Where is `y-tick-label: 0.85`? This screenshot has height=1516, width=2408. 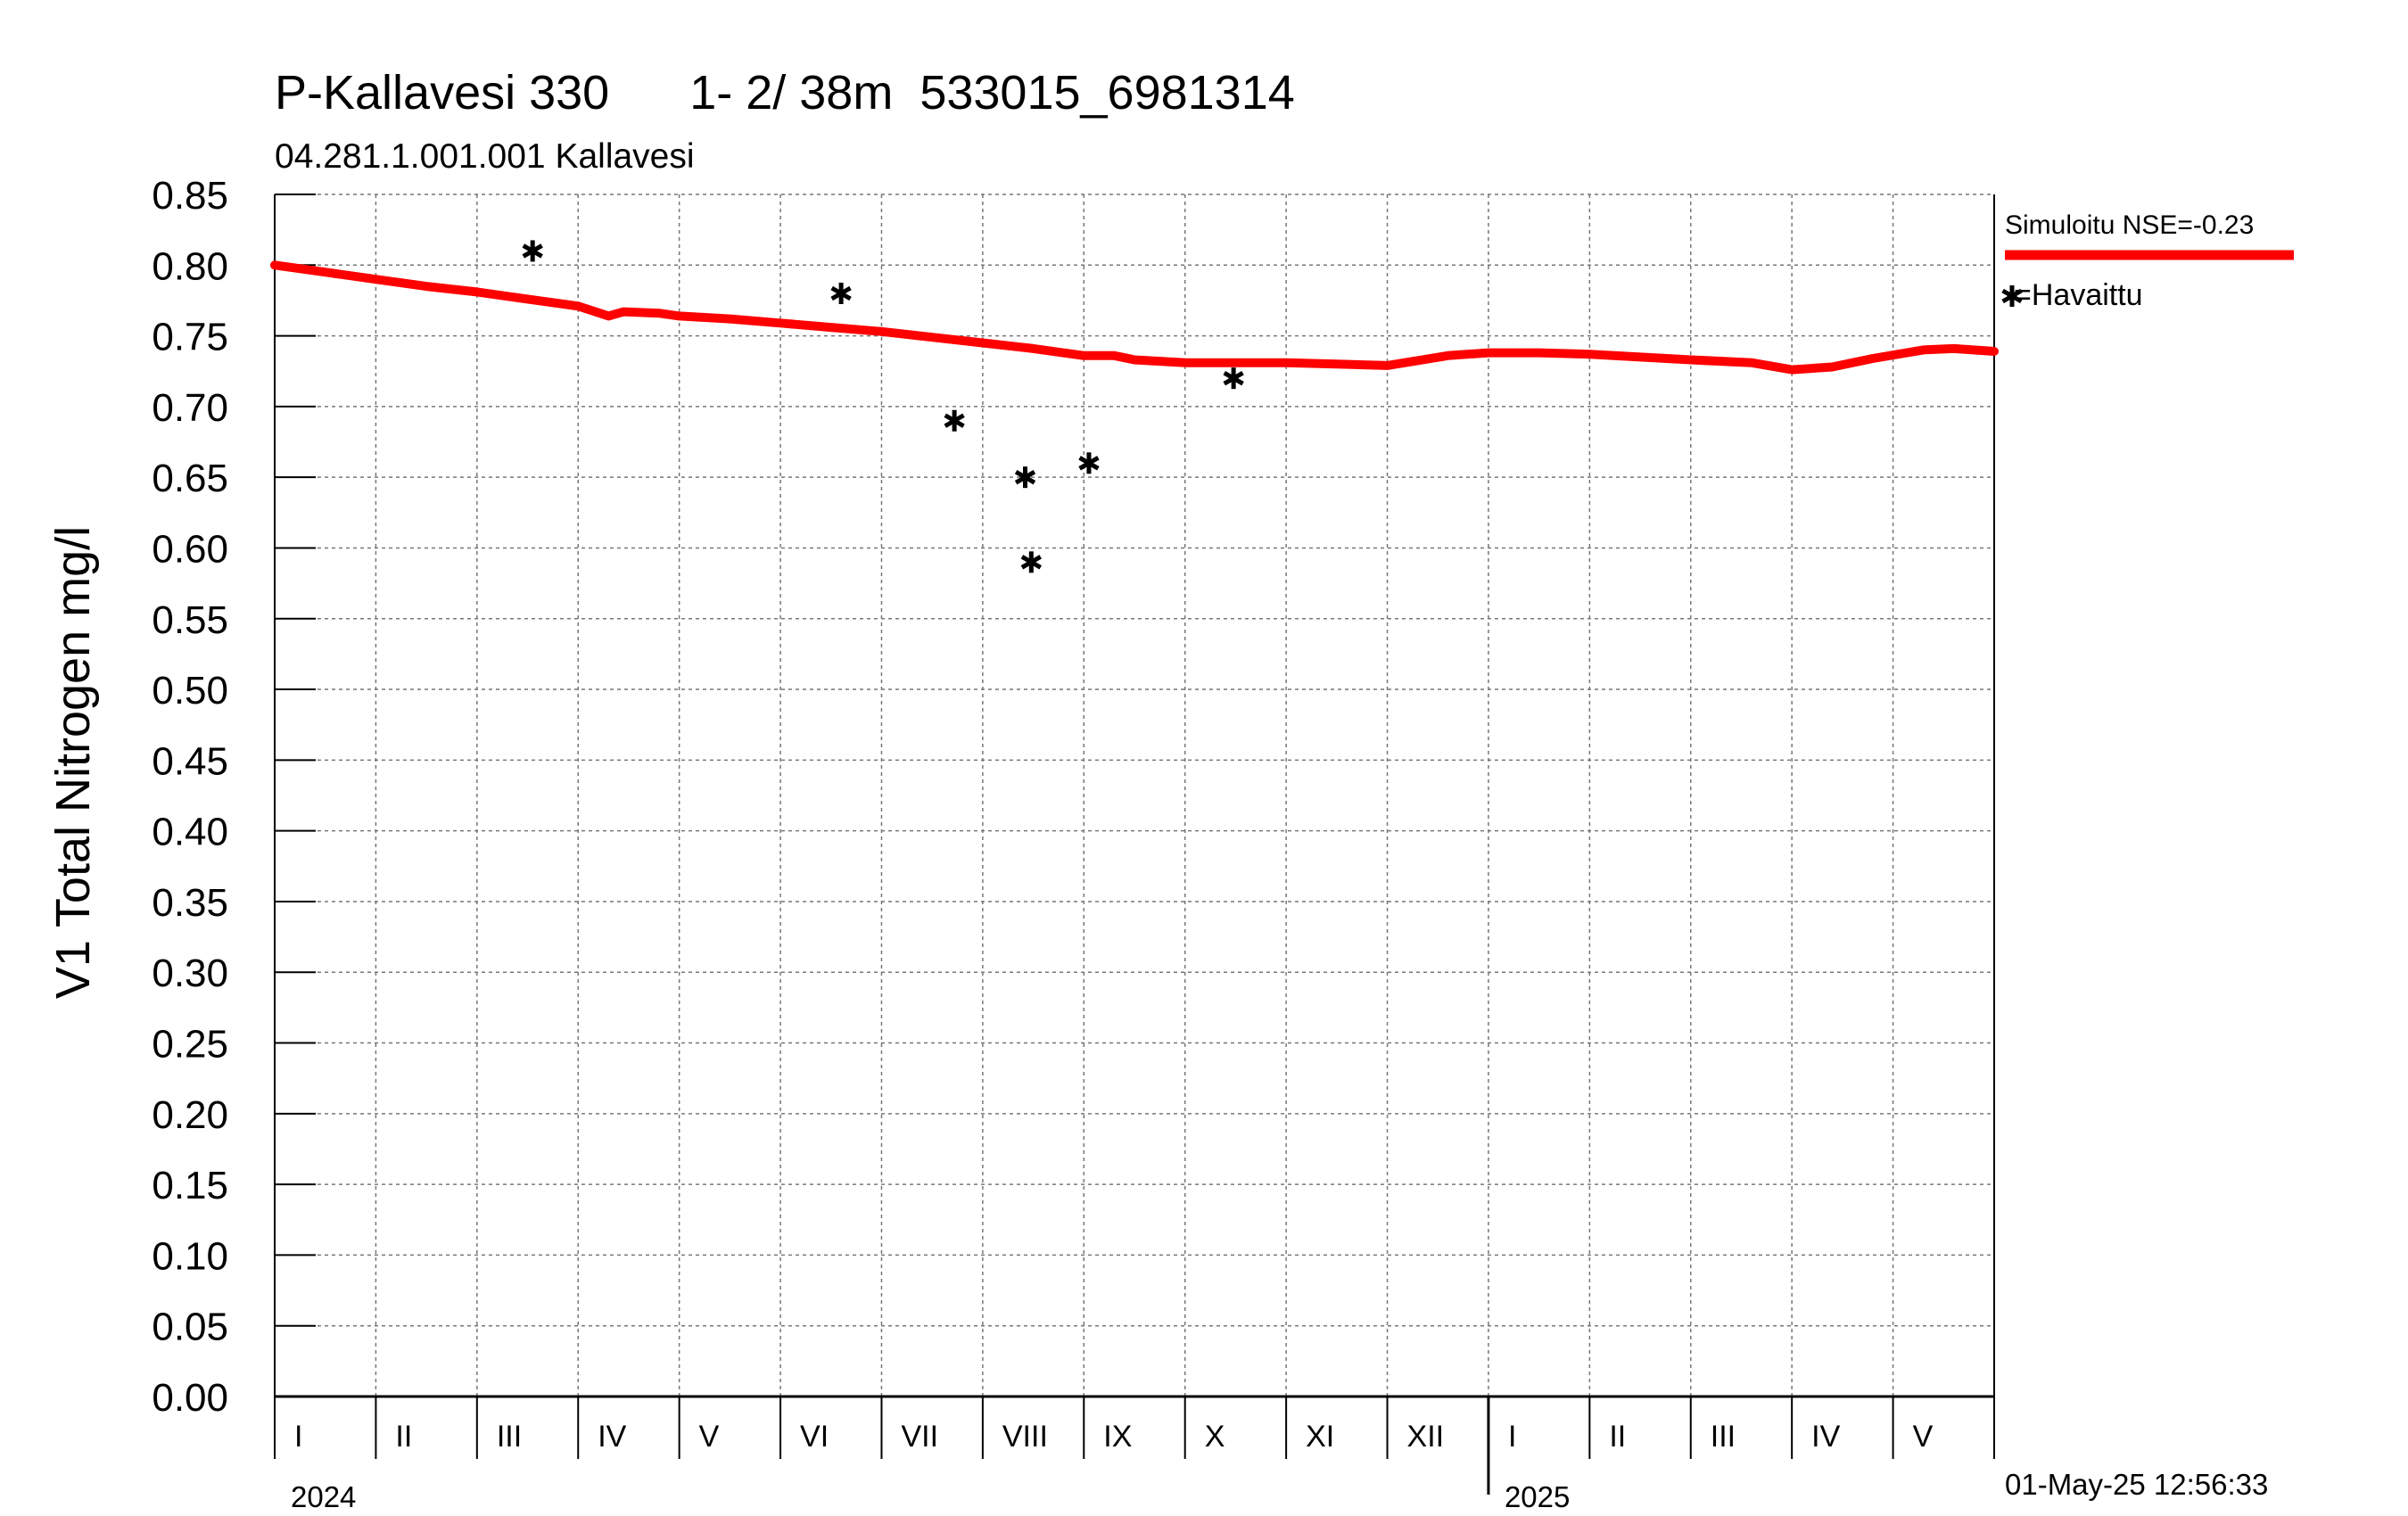 y-tick-label: 0.85 is located at coordinates (190, 196).